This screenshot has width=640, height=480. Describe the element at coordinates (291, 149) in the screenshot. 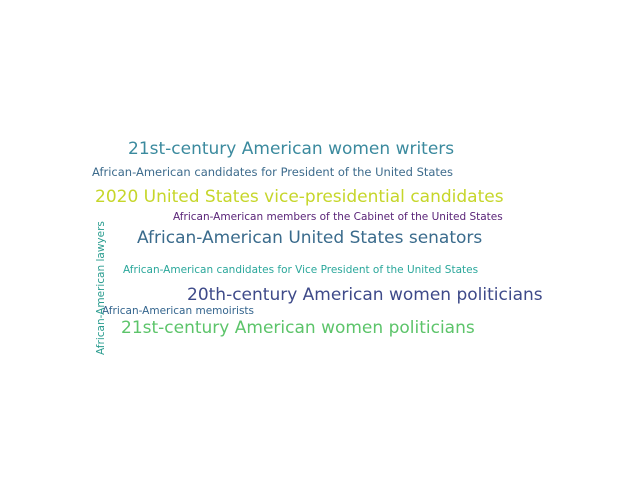

I see `word-cloud-term: 21st-century American women writers` at that location.